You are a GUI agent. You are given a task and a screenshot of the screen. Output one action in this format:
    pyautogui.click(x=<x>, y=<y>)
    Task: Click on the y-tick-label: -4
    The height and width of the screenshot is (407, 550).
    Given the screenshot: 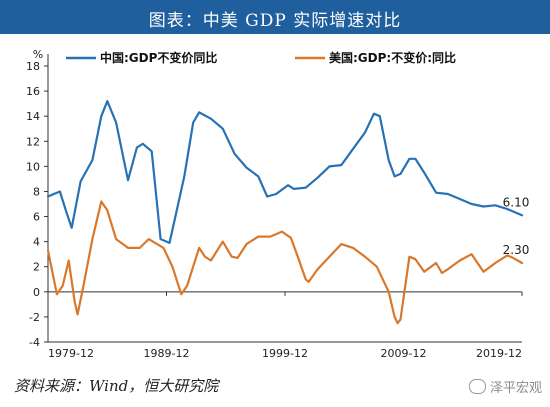 What is the action you would take?
    pyautogui.click(x=34, y=342)
    